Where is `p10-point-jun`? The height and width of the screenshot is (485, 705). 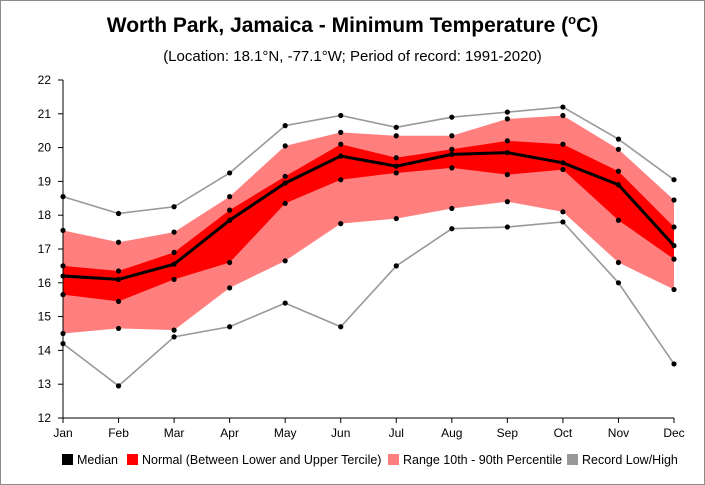 p10-point-jun is located at coordinates (341, 224).